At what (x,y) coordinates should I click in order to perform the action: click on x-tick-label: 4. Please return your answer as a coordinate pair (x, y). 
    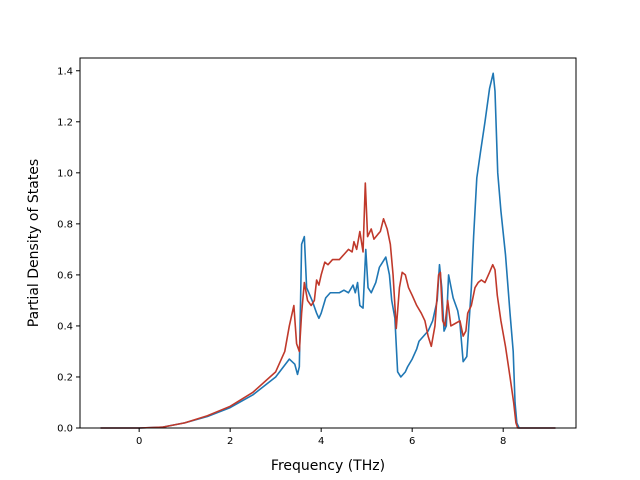
    Looking at the image, I should click on (321, 441).